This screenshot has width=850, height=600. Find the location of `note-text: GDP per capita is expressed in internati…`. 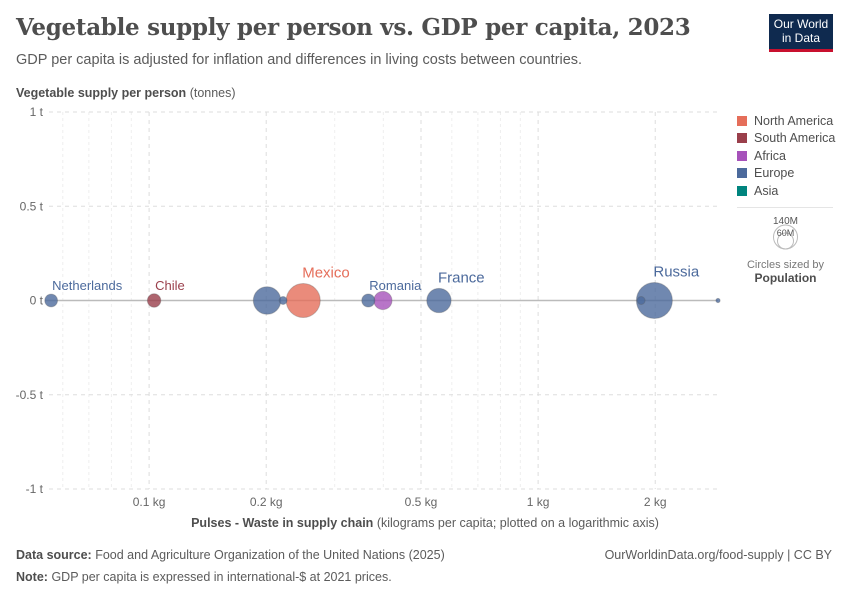

note-text: GDP per capita is expressed in internati… is located at coordinates (221, 577).